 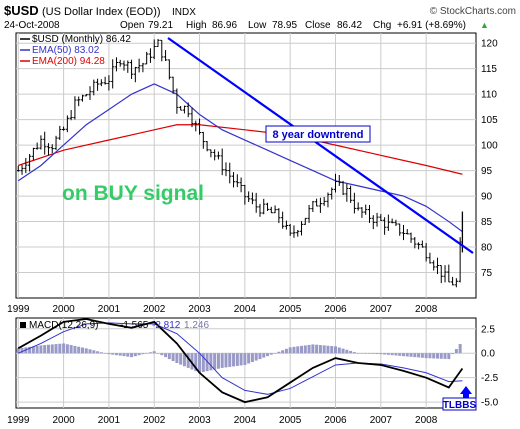 I want to click on macd-x-axis: 1999 2000 2001 2002 2003 2004 2005 2006 2007 2008, so click(x=222, y=420).